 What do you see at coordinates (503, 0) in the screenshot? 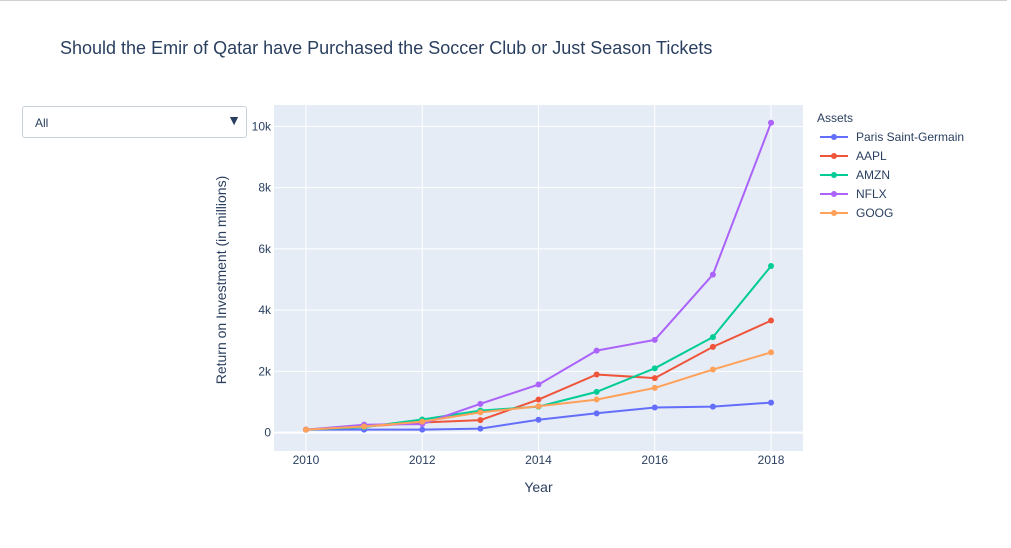
I see `top-divider` at bounding box center [503, 0].